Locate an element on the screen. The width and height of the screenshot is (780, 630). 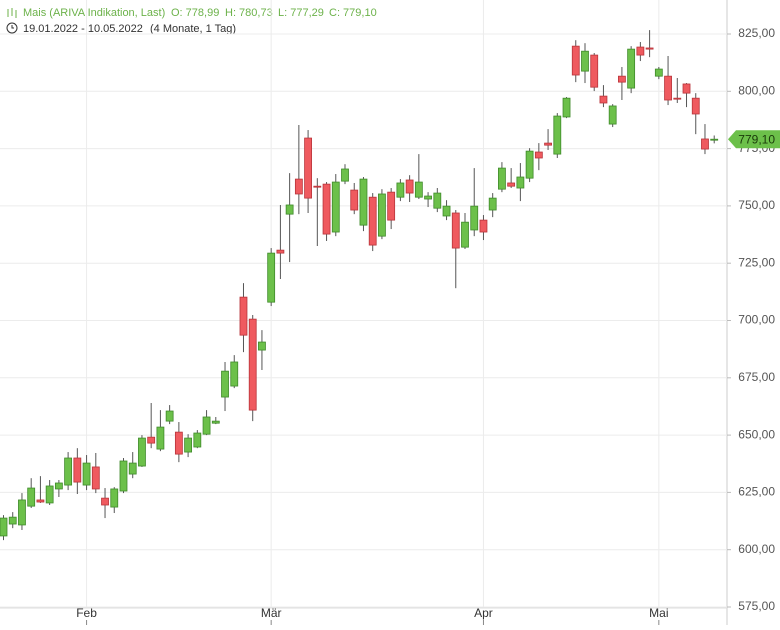
last-price-label: 779,10 is located at coordinates (756, 139).